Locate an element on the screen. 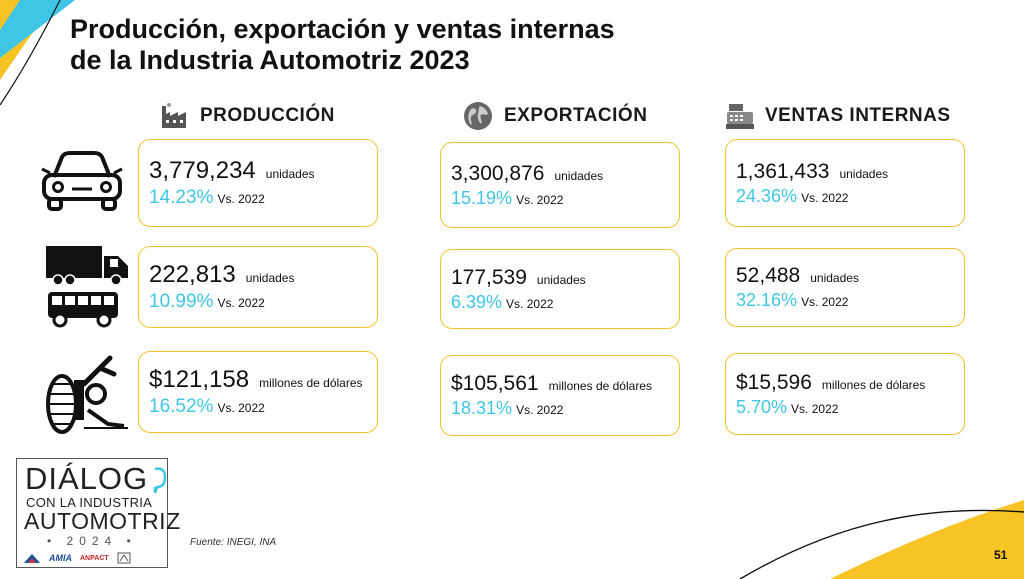 This screenshot has width=1024, height=579. logo-line-4: • 2024 • is located at coordinates (92, 541).